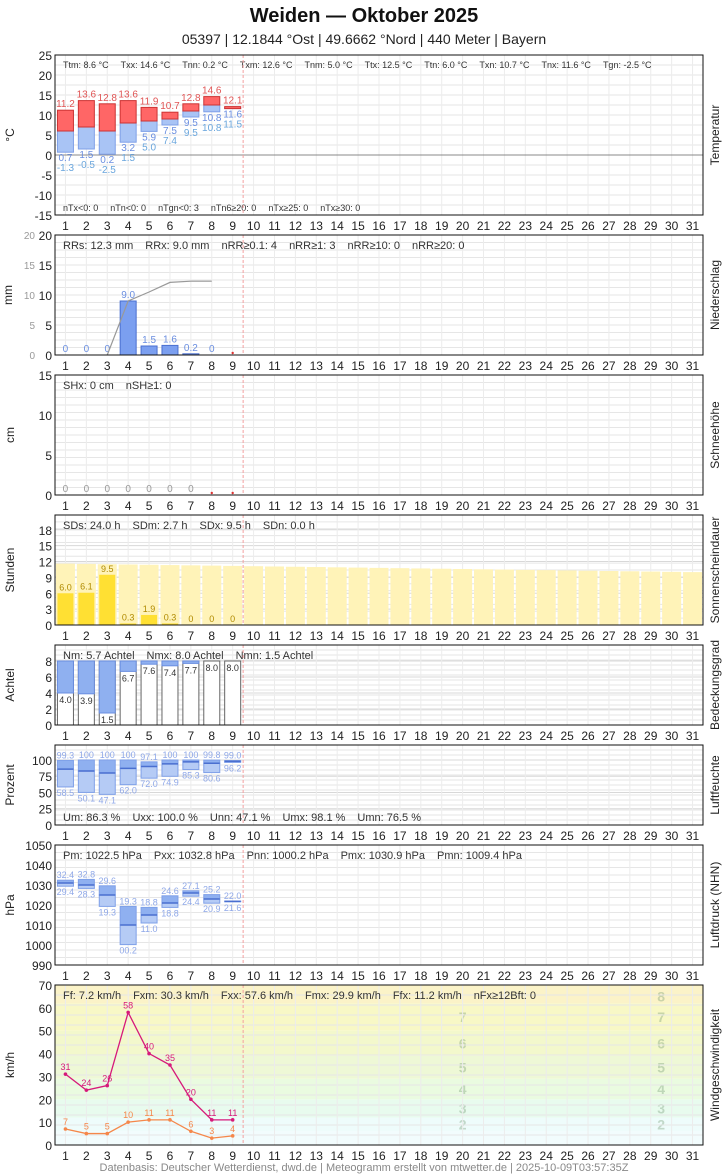 The width and height of the screenshot is (728, 1175). I want to click on data-label: 1.5, so click(86, 155).